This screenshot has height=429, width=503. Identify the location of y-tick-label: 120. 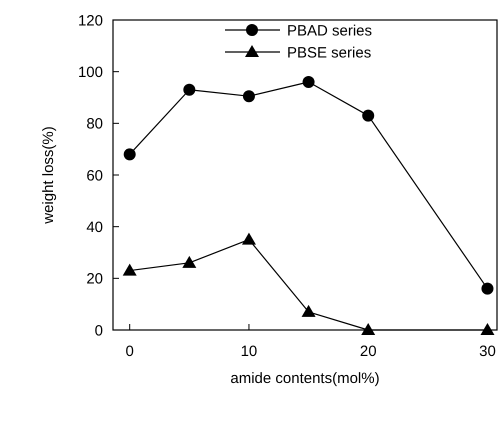
(90, 21).